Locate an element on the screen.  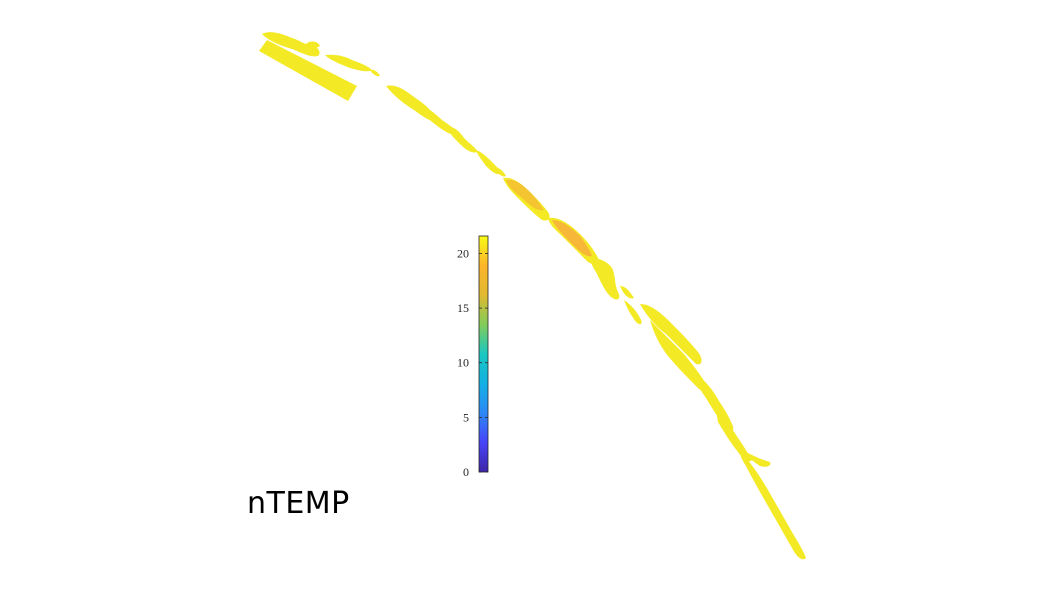
river-segment-h is located at coordinates (633, 312).